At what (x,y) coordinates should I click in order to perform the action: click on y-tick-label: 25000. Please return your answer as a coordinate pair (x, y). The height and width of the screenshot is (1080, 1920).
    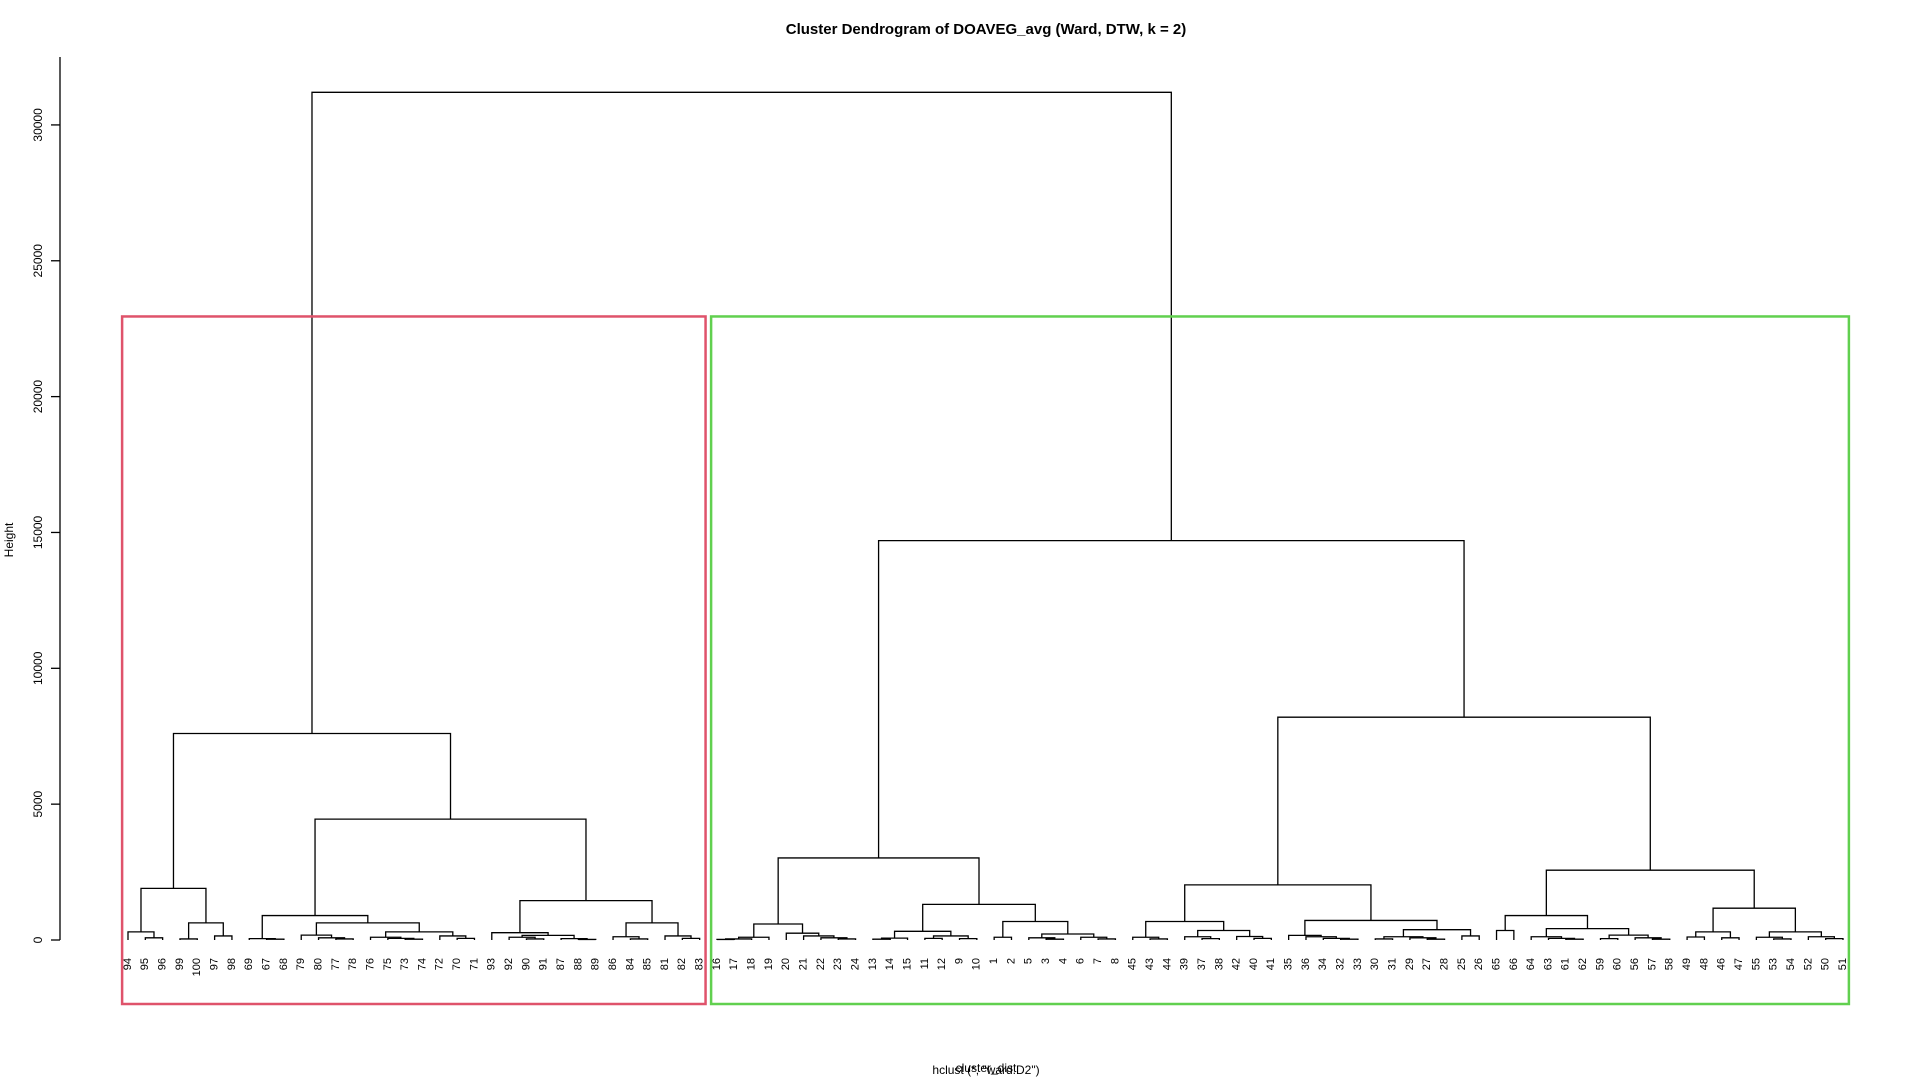
    Looking at the image, I should click on (38, 261).